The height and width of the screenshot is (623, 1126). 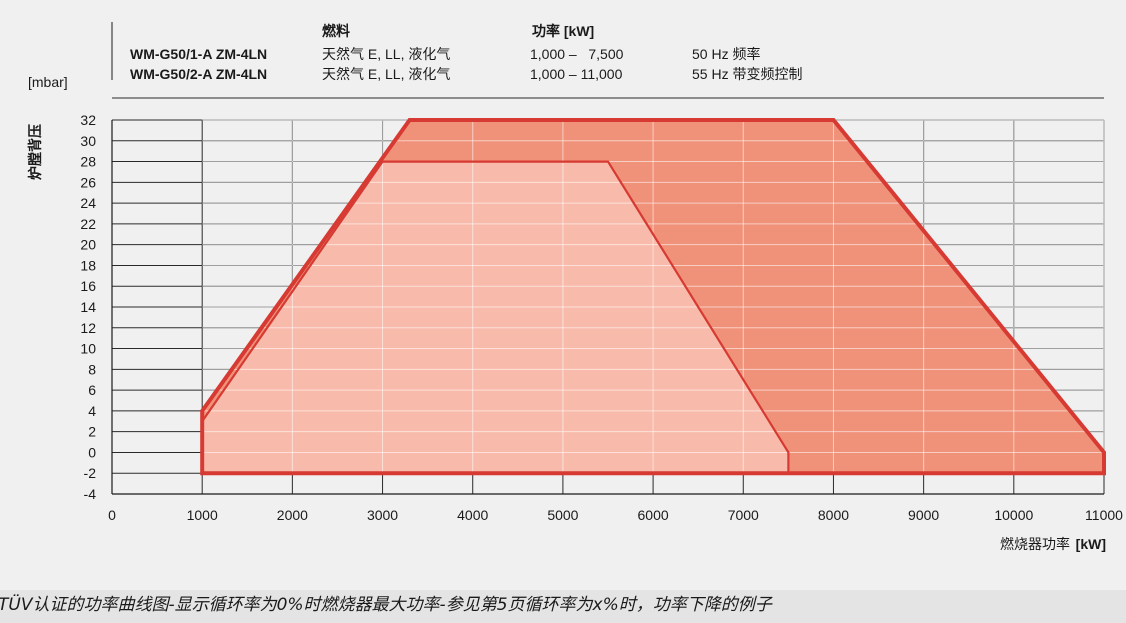 What do you see at coordinates (90, 473) in the screenshot?
I see `y-tick-label: -2` at bounding box center [90, 473].